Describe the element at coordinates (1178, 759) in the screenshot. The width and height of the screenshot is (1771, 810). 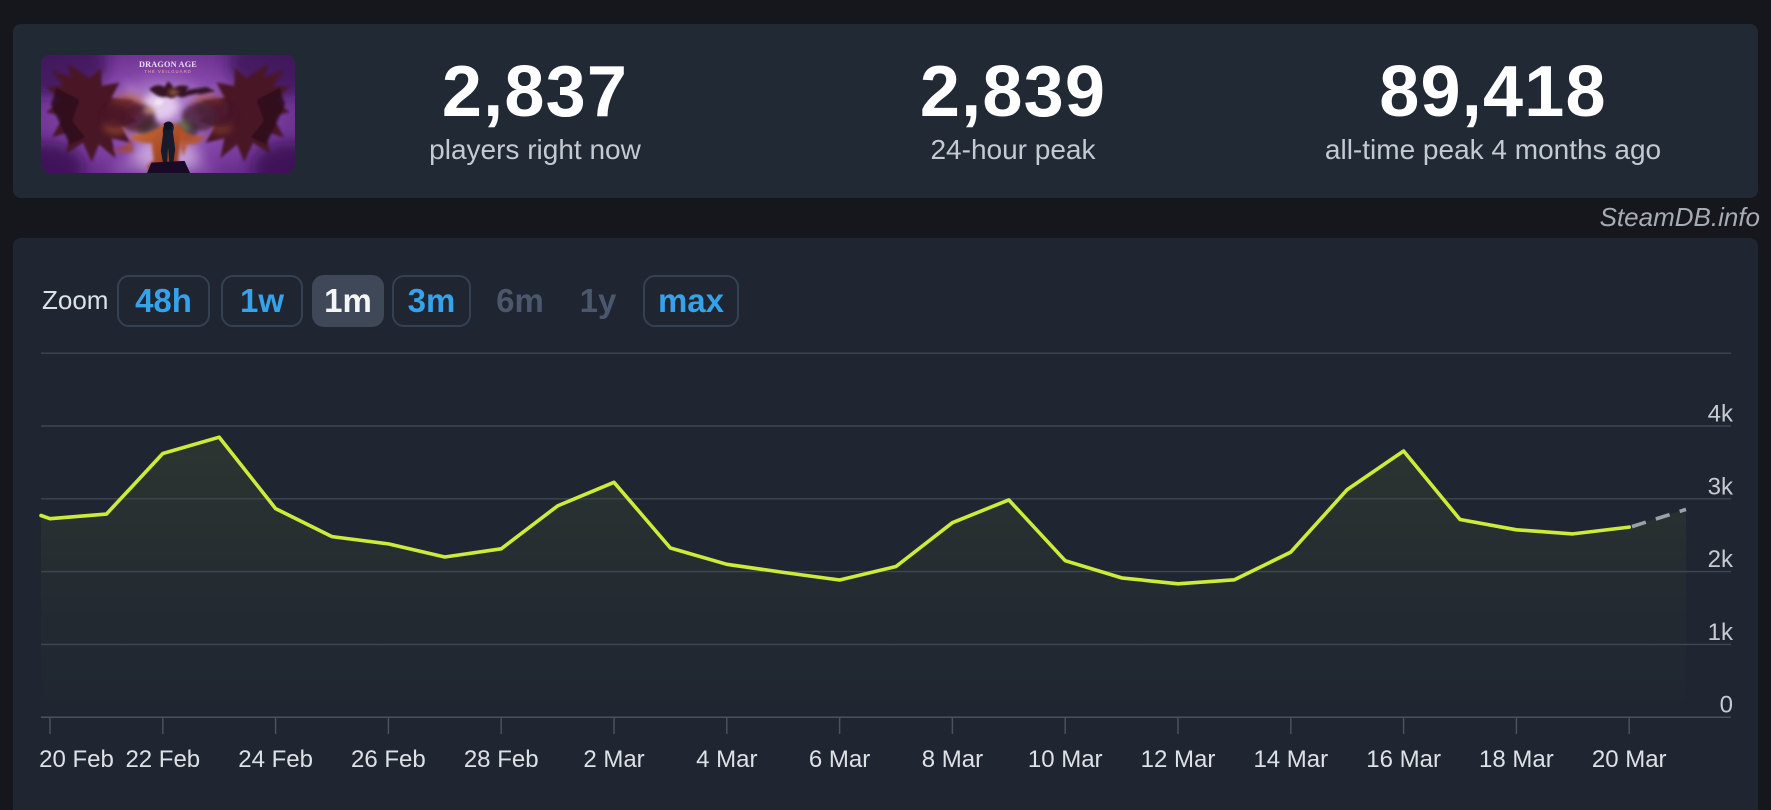
I see `svg-text: 12 Mar` at that location.